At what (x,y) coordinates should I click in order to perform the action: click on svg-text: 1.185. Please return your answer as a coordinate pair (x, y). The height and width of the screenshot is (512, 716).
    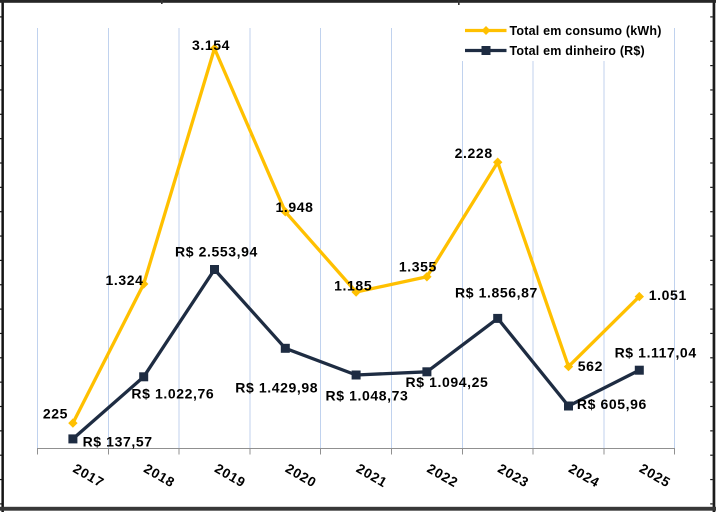
    Looking at the image, I should click on (353, 286).